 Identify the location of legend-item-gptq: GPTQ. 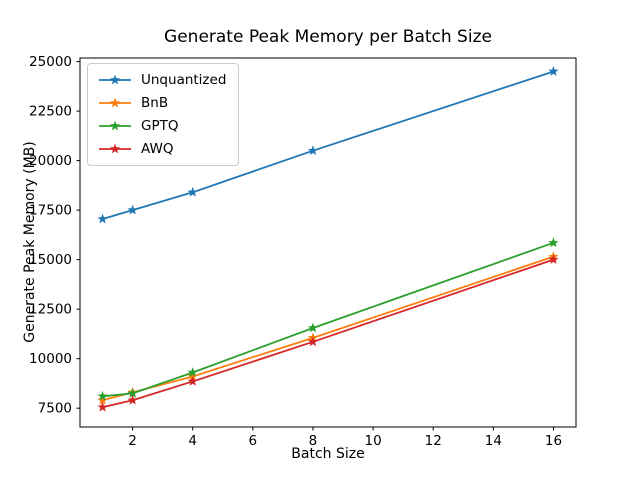
(162, 126).